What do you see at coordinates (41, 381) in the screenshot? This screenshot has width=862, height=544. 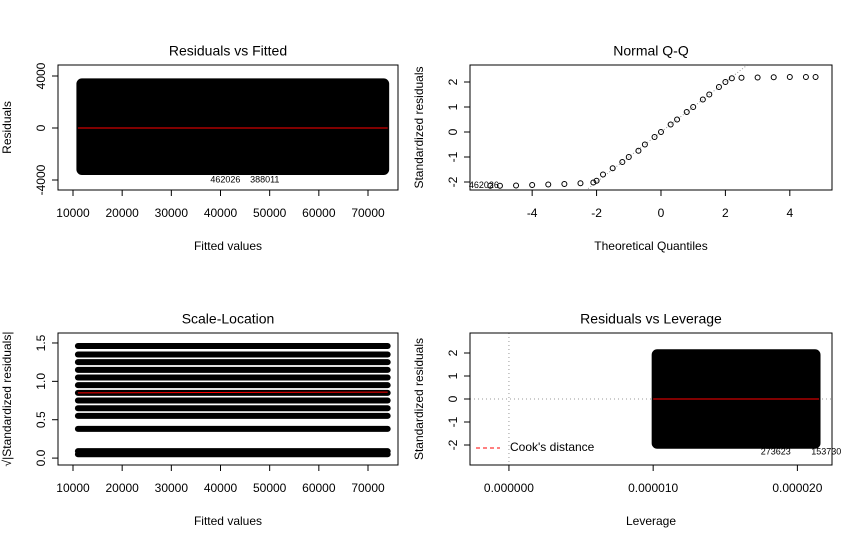 I see `y-tick-label: 1.0` at bounding box center [41, 381].